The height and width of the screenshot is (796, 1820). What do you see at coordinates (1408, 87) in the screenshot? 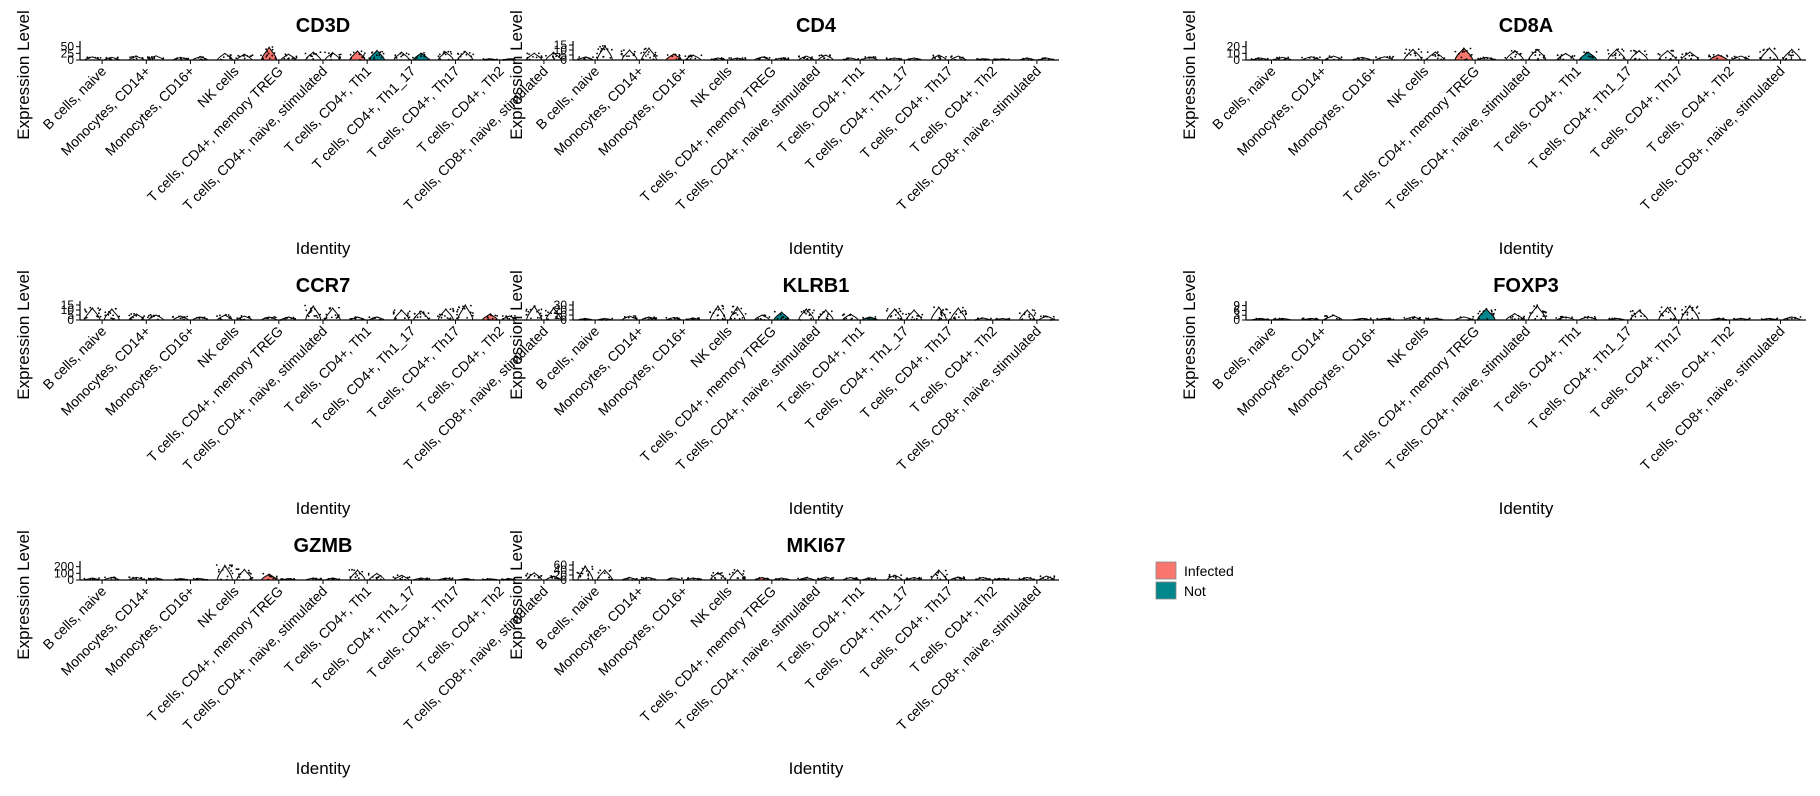
I see `x-tick-label: NK cells` at bounding box center [1408, 87].